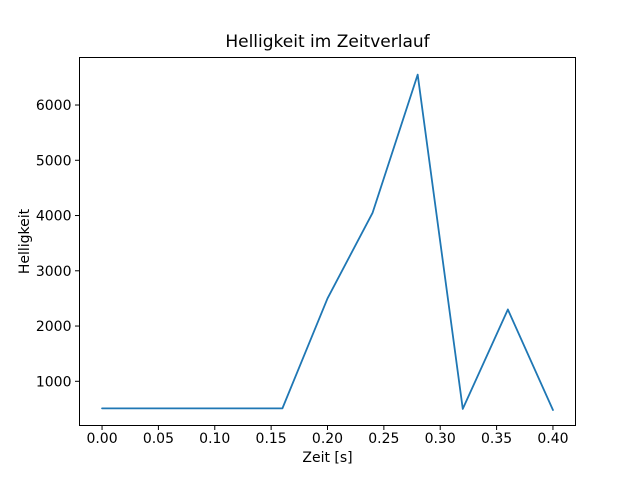  Describe the element at coordinates (54, 106) in the screenshot. I see `y-tick-label: 6000` at that location.